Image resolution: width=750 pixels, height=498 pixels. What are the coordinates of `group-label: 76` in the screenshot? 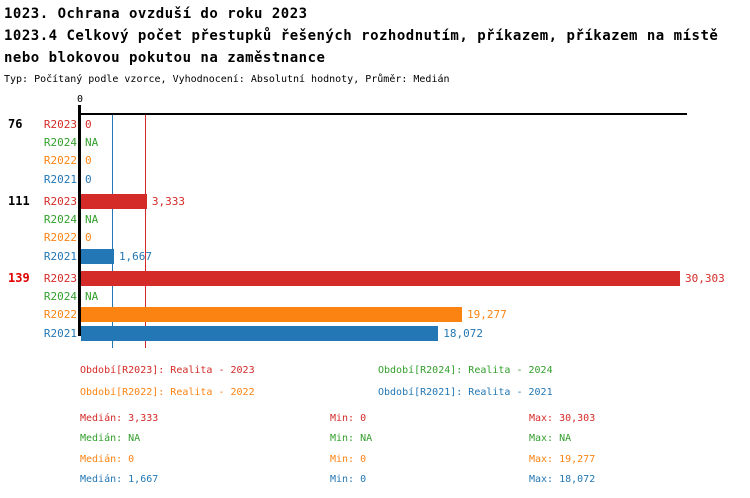 It's located at (15, 124).